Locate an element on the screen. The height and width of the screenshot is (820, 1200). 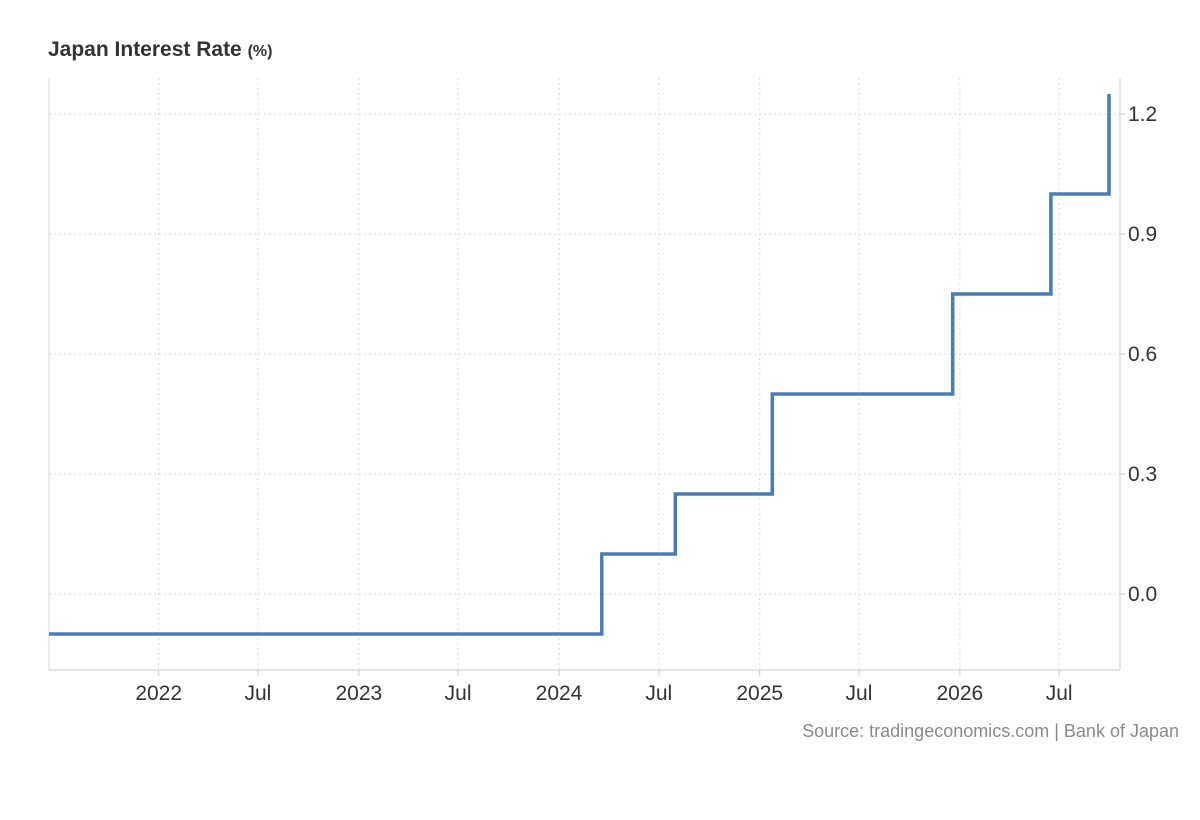
x-tick-label: 2026 is located at coordinates (960, 693).